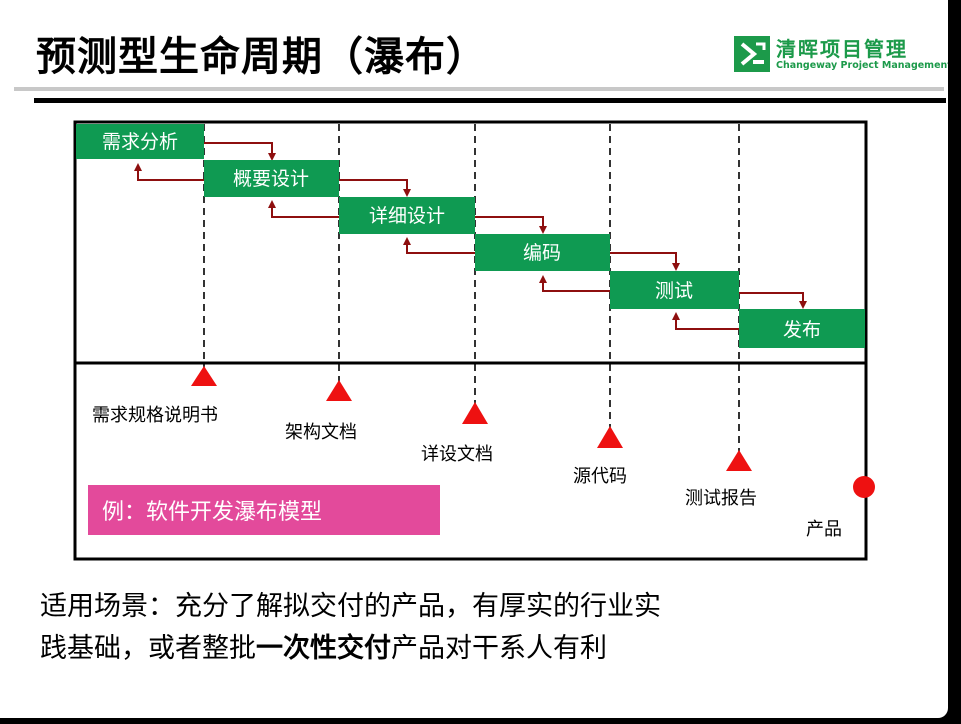 The height and width of the screenshot is (724, 961). I want to click on scenario-line-2-pre: 践基础，或者整批, so click(148, 648).